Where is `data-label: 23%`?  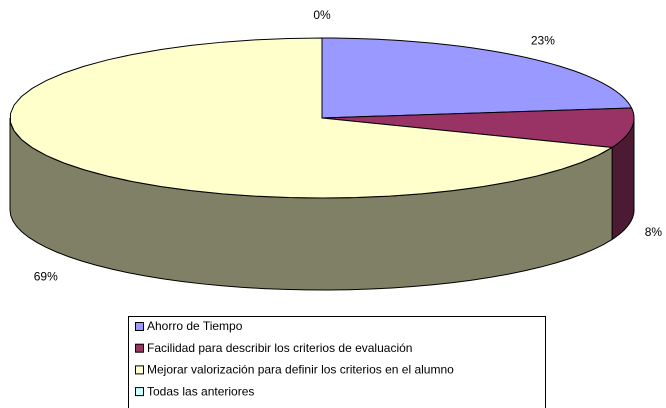 data-label: 23% is located at coordinates (543, 41).